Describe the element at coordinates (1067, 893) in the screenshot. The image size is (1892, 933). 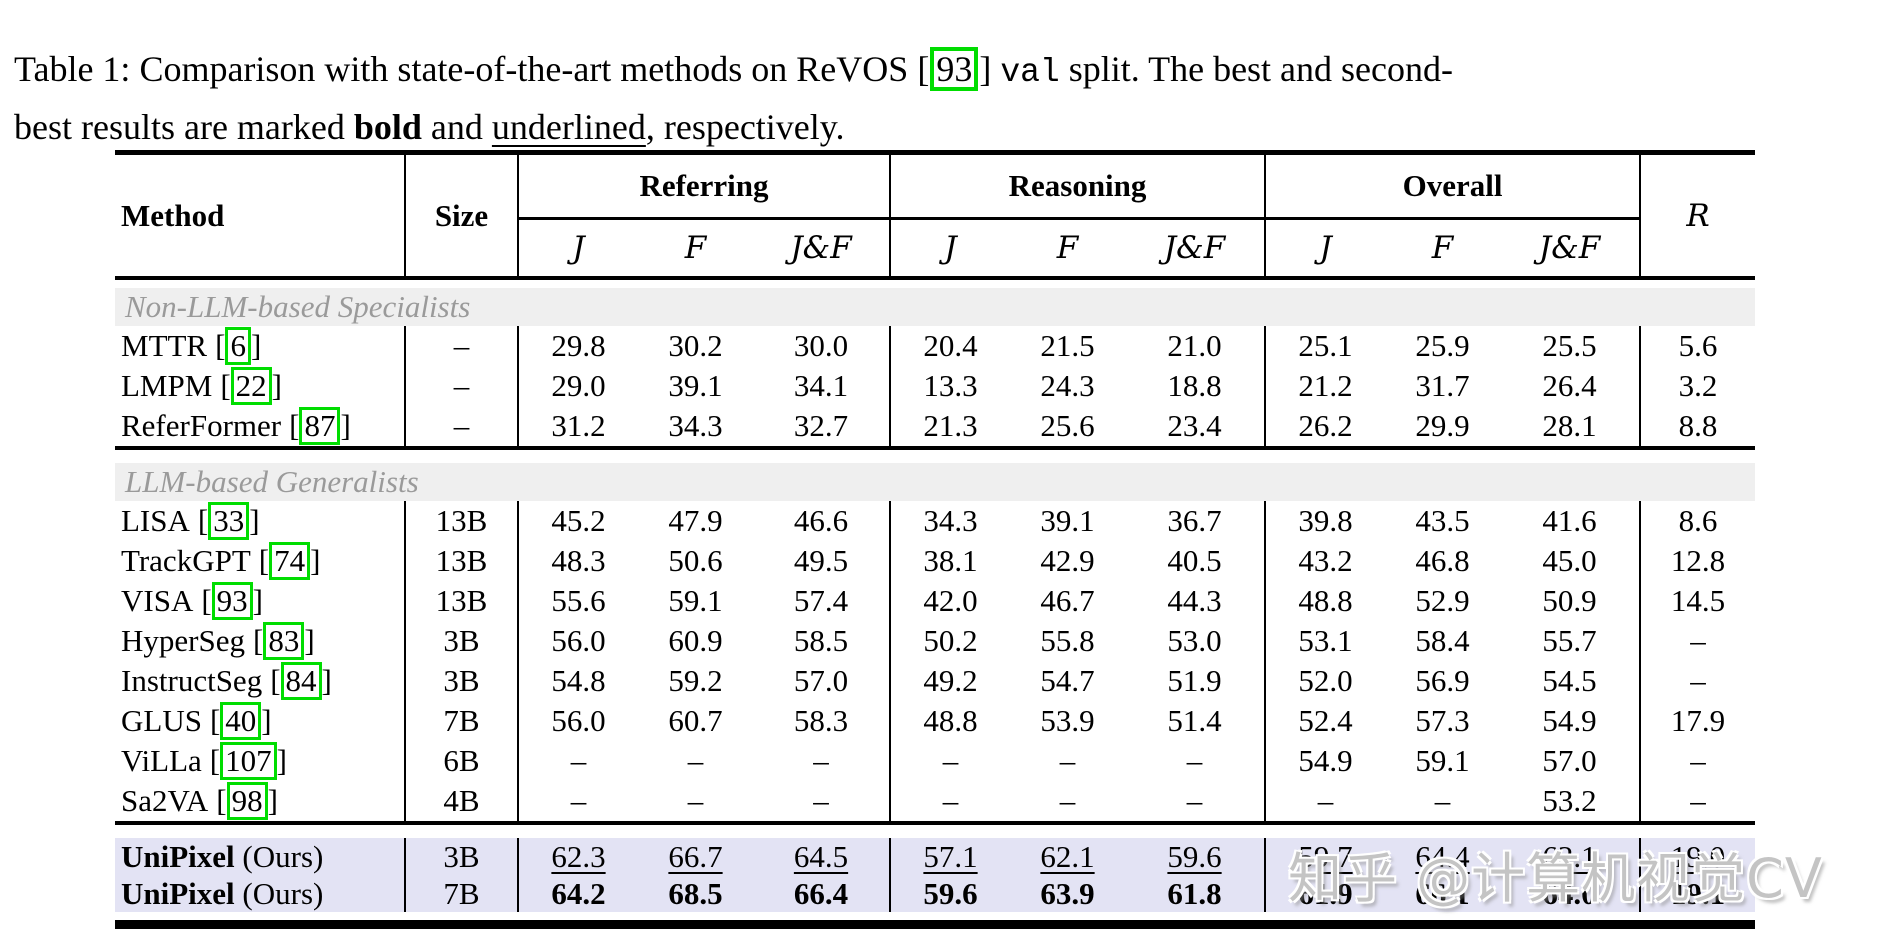
I see `metric-cell: 63.9` at that location.